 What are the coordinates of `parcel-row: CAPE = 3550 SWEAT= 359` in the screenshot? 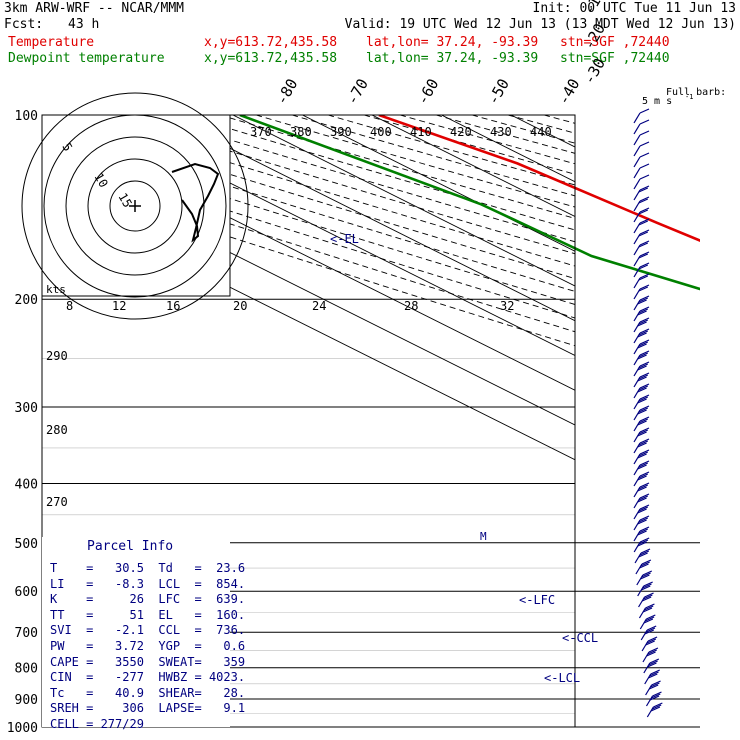 It's located at (147, 663).